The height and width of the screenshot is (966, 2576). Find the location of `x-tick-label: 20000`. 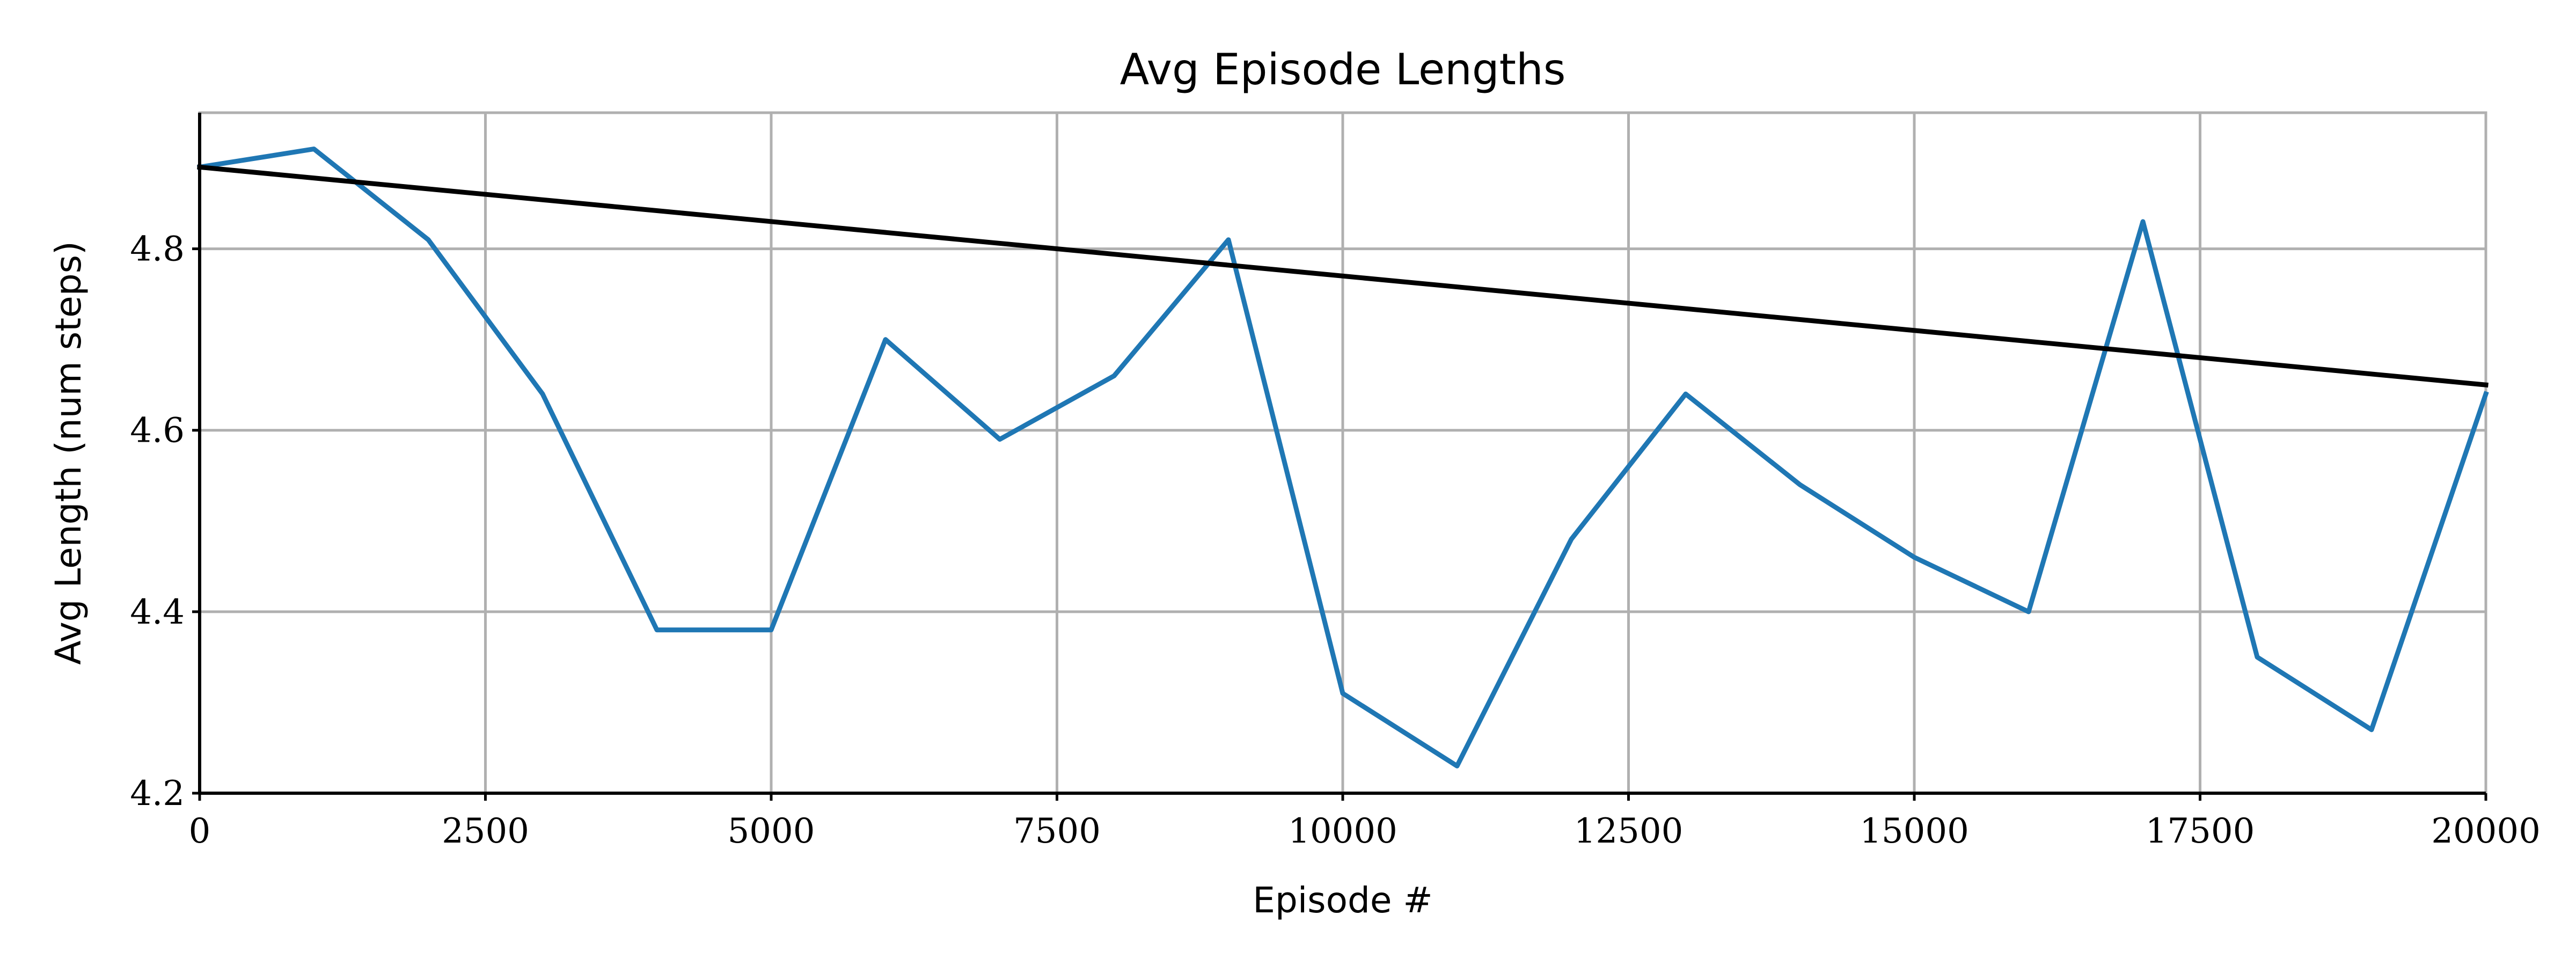

x-tick-label: 20000 is located at coordinates (2486, 831).